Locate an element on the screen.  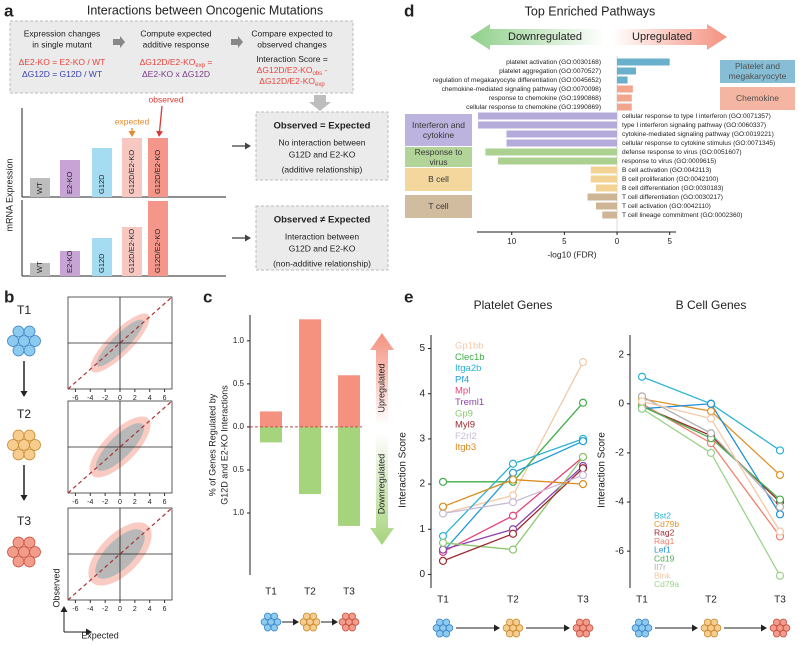
formula-part: - is located at coordinates (324, 70).